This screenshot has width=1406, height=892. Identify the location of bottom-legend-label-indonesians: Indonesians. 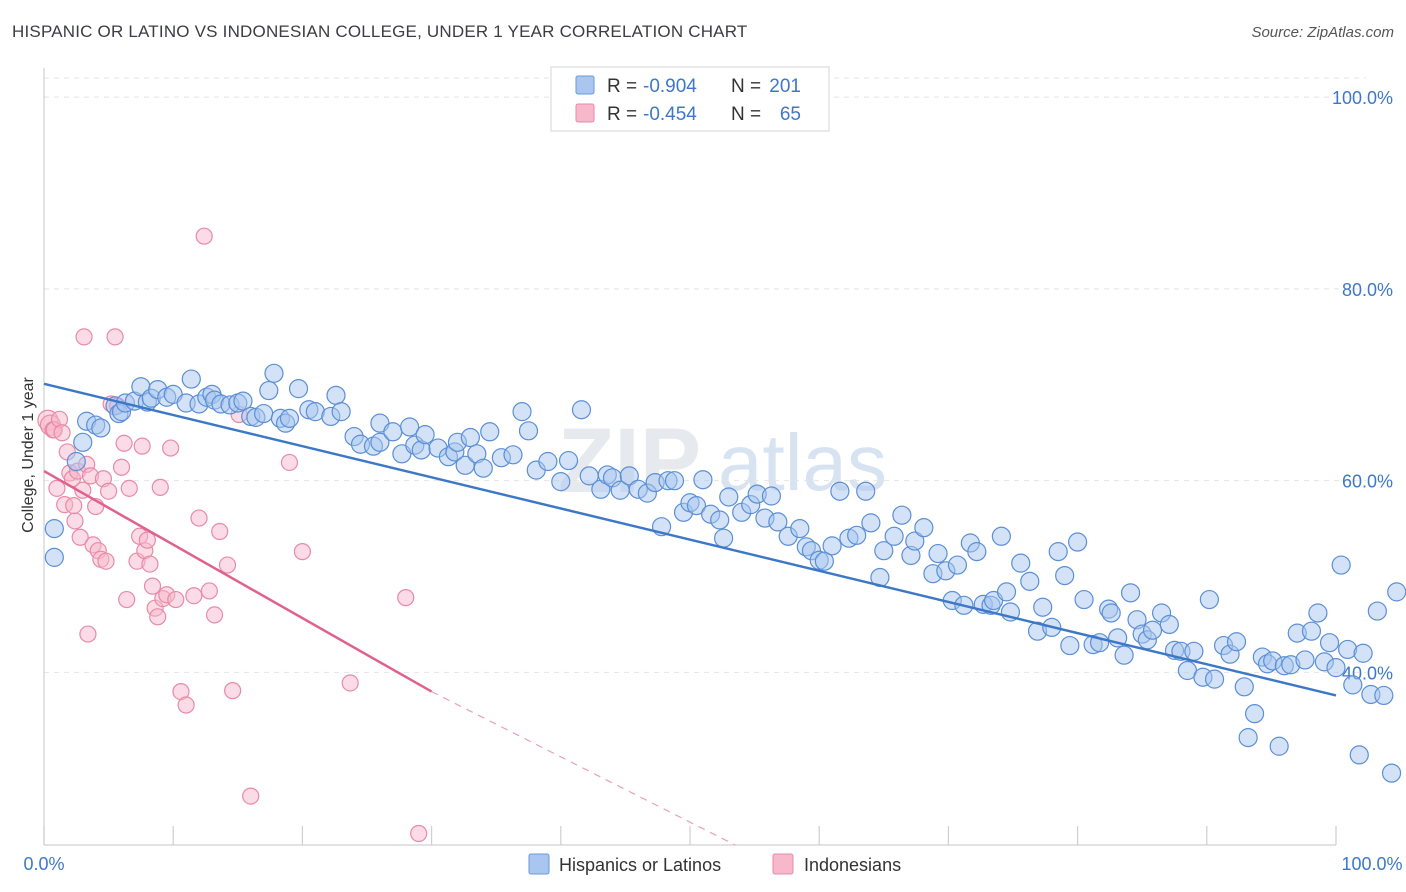
(852, 865).